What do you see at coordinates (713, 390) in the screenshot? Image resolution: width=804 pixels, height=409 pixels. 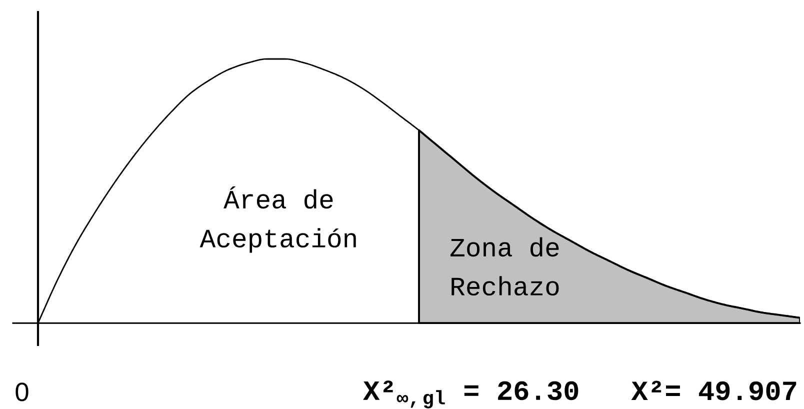 I see `text: X²= 49.907` at bounding box center [713, 390].